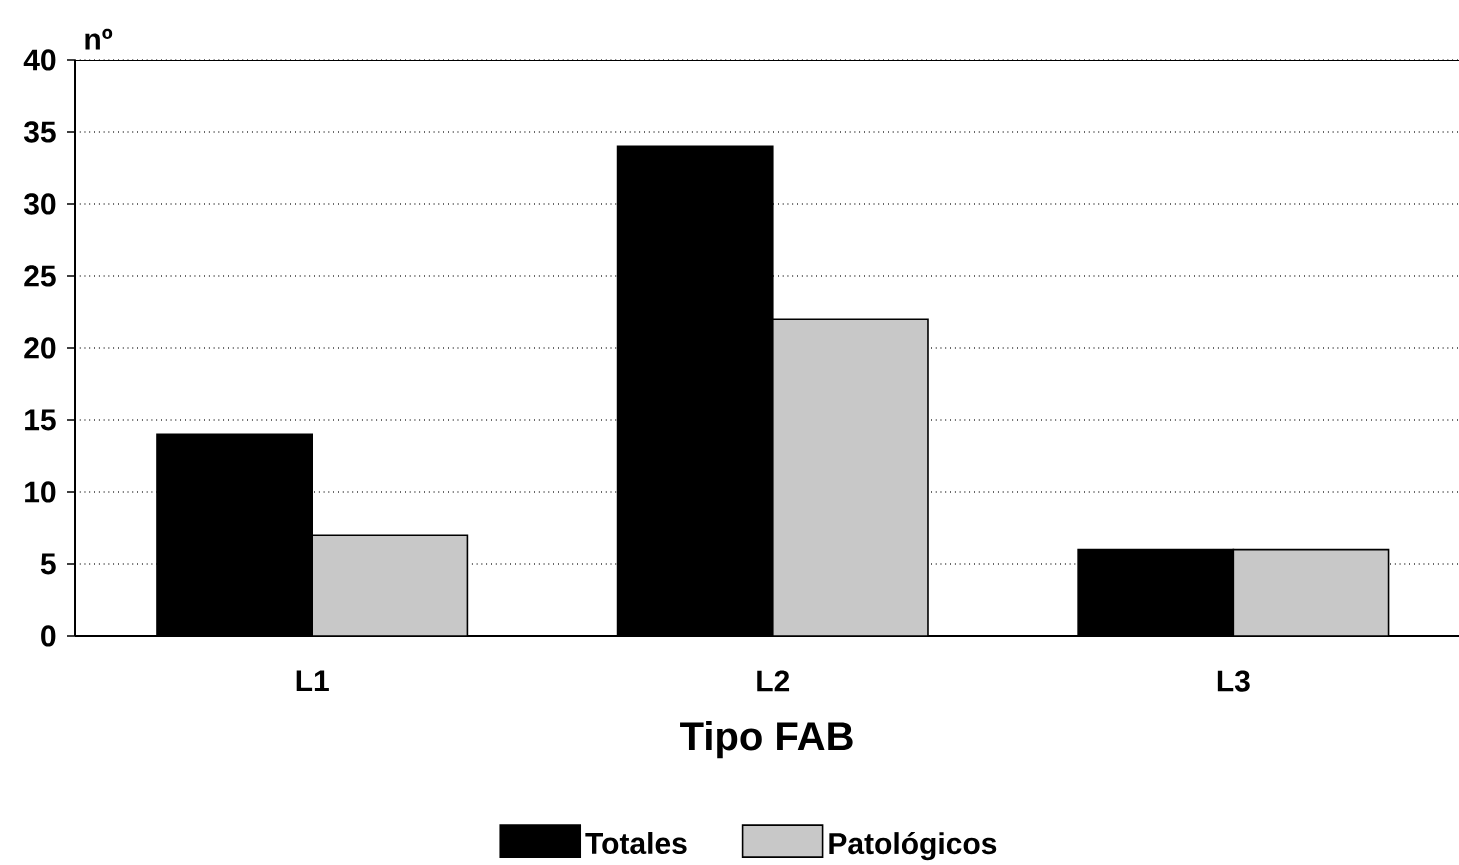 Image resolution: width=1459 pixels, height=865 pixels. I want to click on y-tick-label: 5, so click(48, 564).